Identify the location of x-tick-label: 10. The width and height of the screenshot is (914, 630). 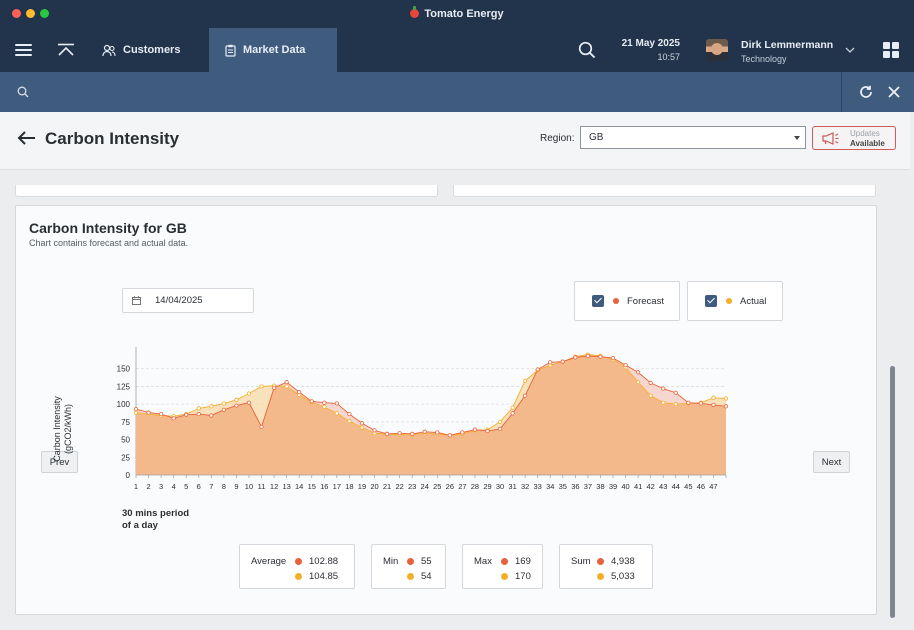
(249, 486).